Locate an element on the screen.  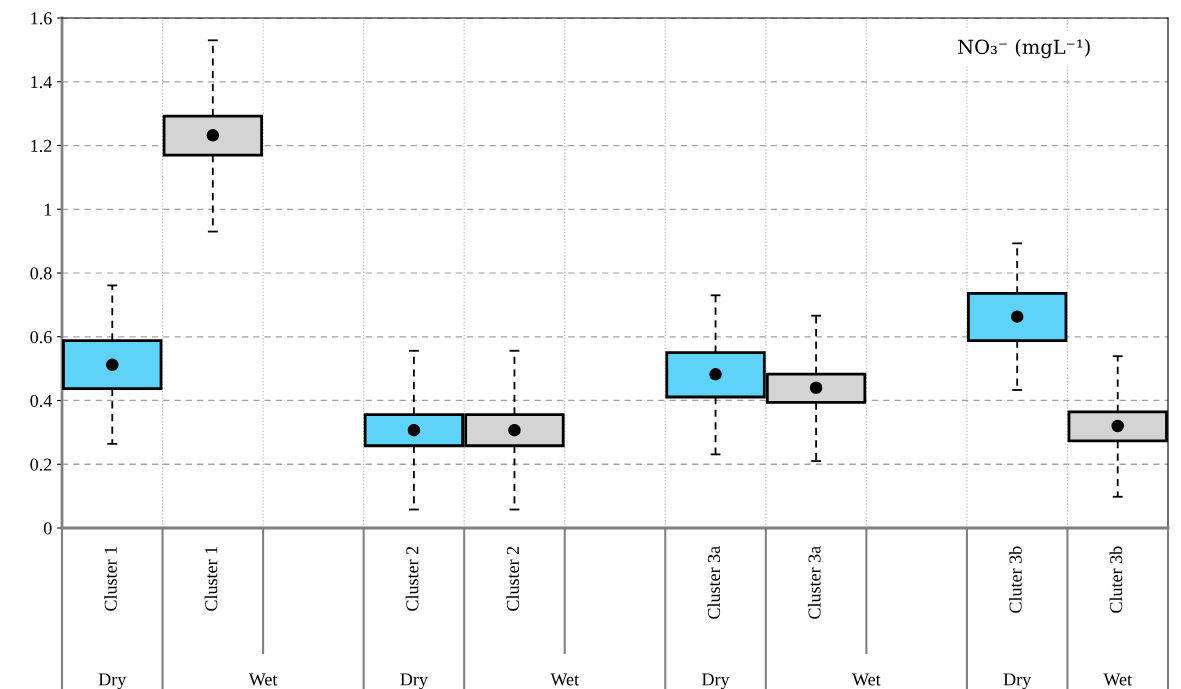
y-tick-label: 1.2 is located at coordinates (41, 146).